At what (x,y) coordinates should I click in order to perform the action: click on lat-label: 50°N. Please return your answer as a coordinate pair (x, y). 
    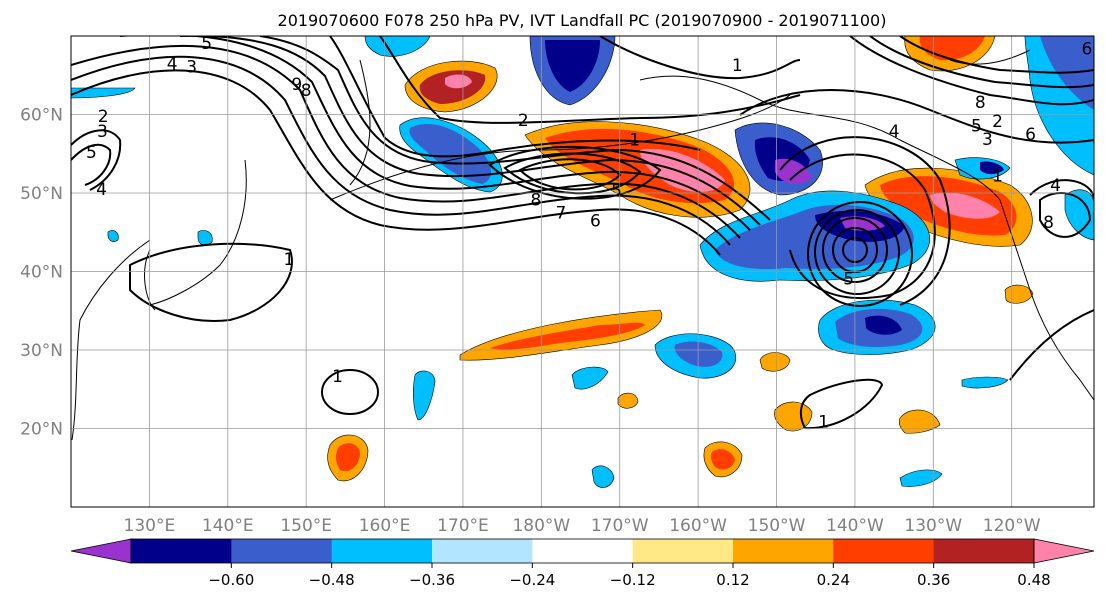
    Looking at the image, I should click on (41, 194).